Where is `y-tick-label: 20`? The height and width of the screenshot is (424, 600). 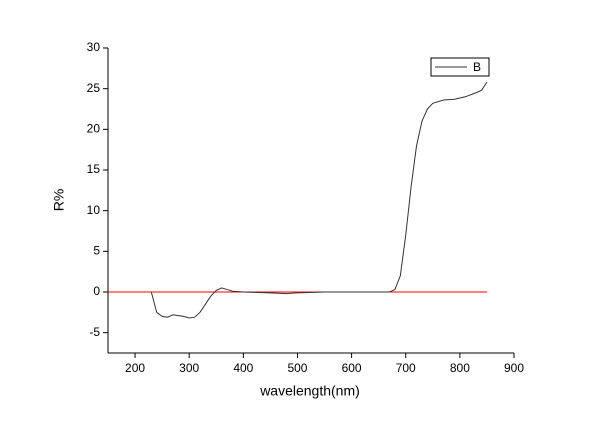
y-tick-label: 20 is located at coordinates (94, 129).